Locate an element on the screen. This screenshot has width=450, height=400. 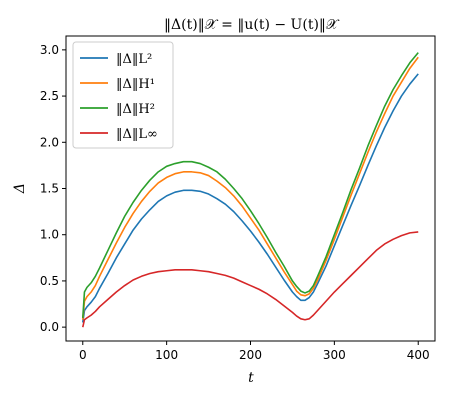
y-tick-label: 2.0 is located at coordinates (49, 142).